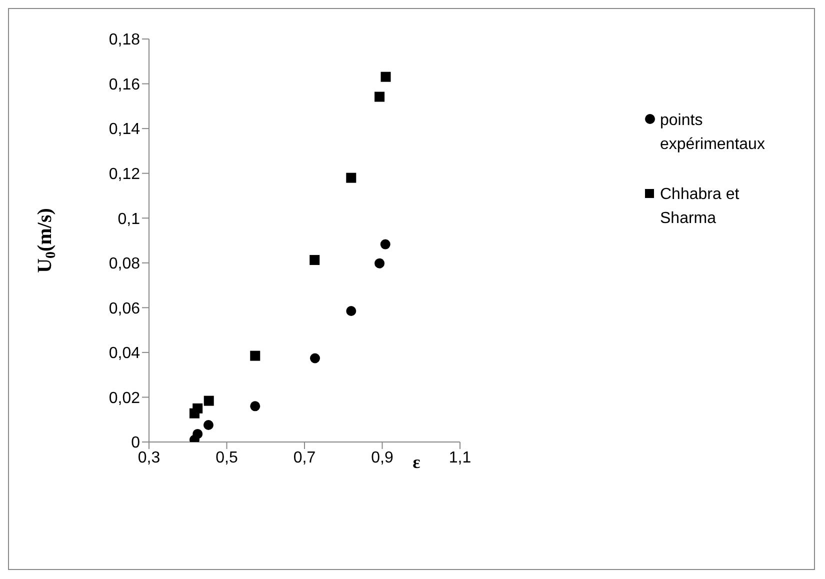 Image resolution: width=825 pixels, height=579 pixels. I want to click on x-axis-title: ε, so click(416, 462).